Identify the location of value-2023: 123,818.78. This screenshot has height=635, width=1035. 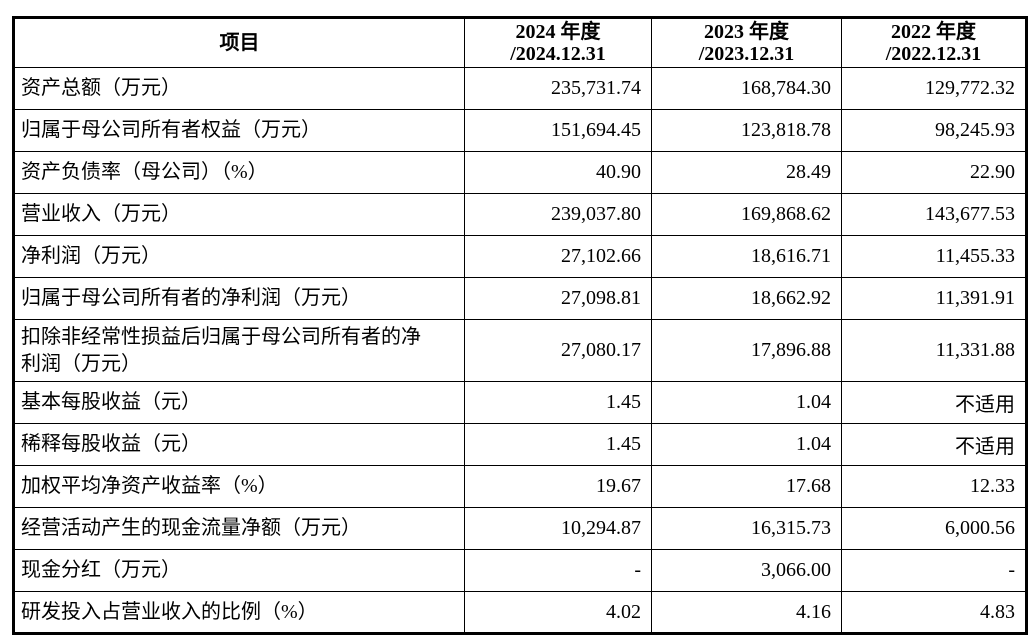
(746, 130).